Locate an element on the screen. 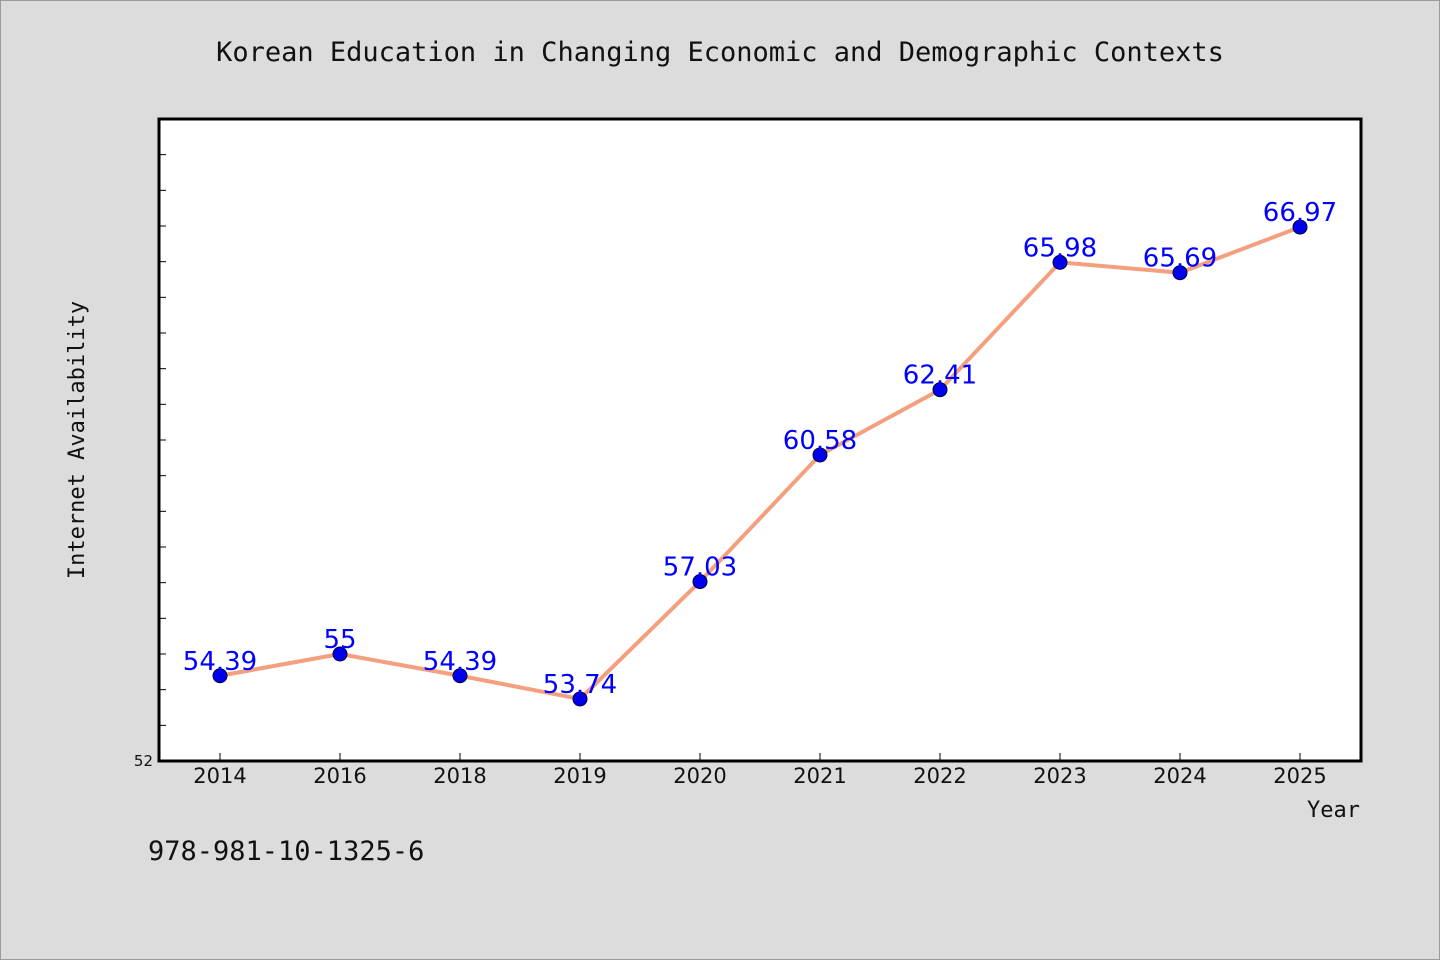 The image size is (1440, 960). x-tick-label: 2018 is located at coordinates (459, 776).